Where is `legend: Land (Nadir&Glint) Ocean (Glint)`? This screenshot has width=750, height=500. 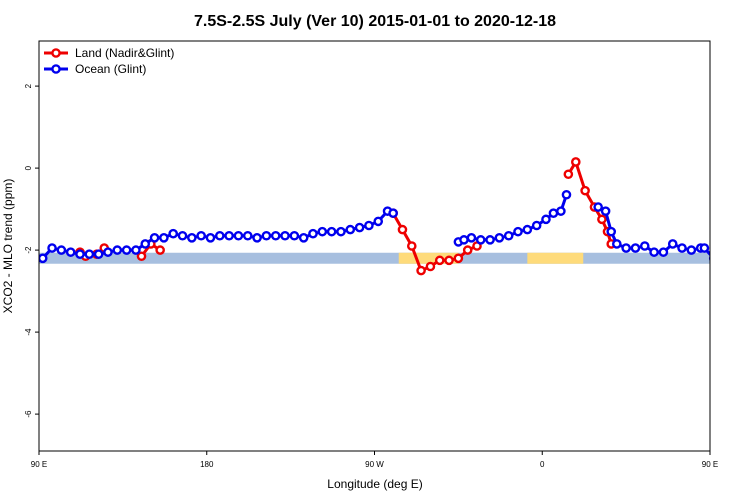 legend: Land (Nadir&Glint) Ocean (Glint) is located at coordinates (109, 61).